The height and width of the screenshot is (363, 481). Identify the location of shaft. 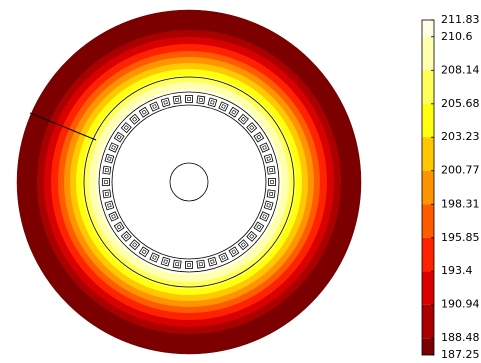
(189, 182).